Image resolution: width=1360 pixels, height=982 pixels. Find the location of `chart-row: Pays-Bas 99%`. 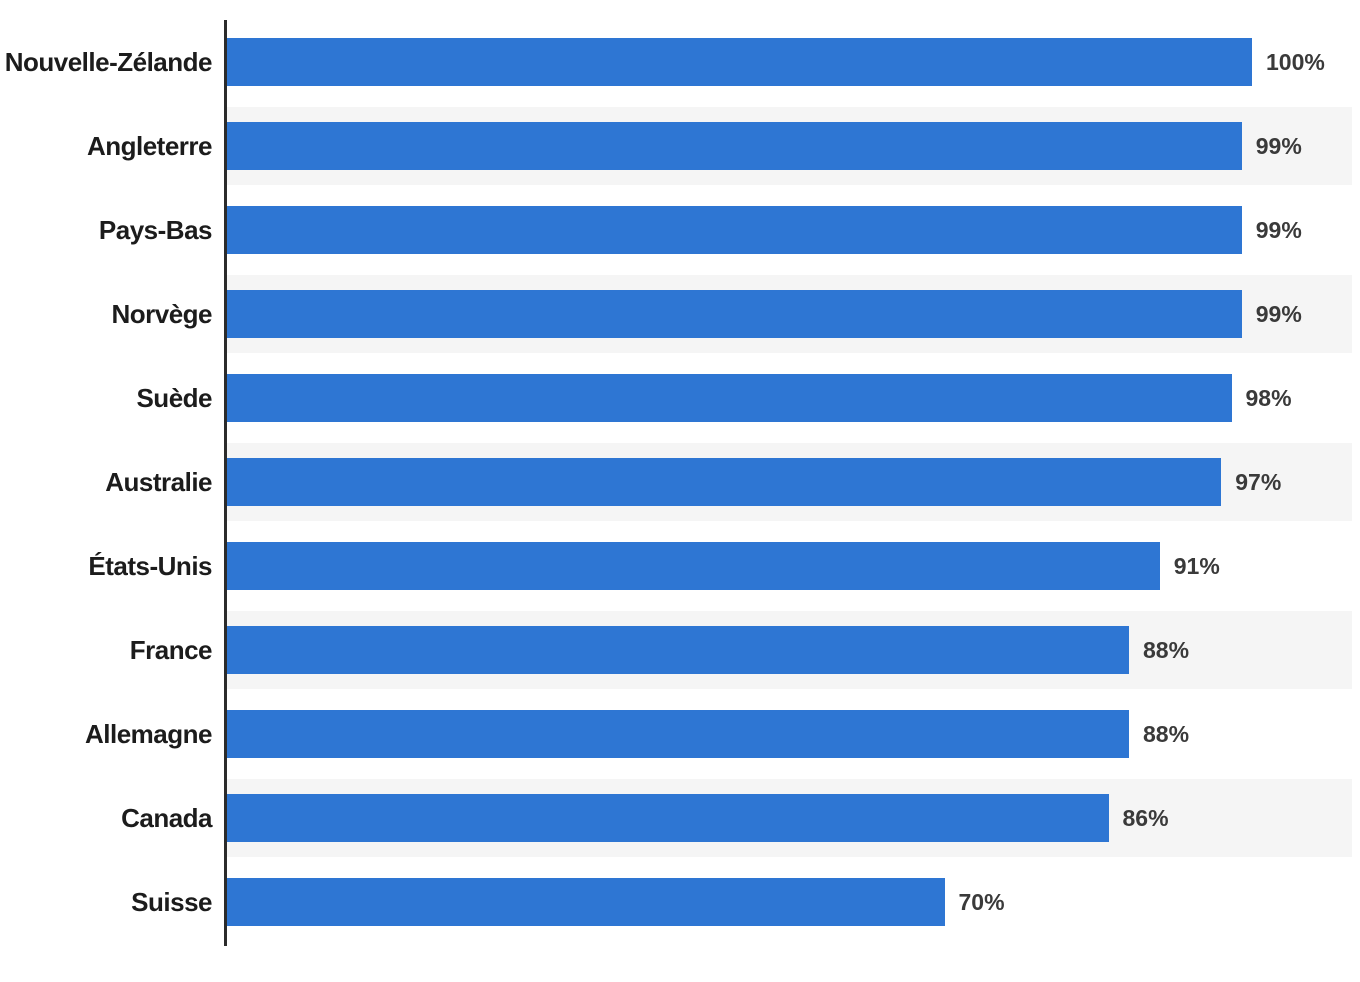

chart-row: Pays-Bas 99% is located at coordinates (680, 230).